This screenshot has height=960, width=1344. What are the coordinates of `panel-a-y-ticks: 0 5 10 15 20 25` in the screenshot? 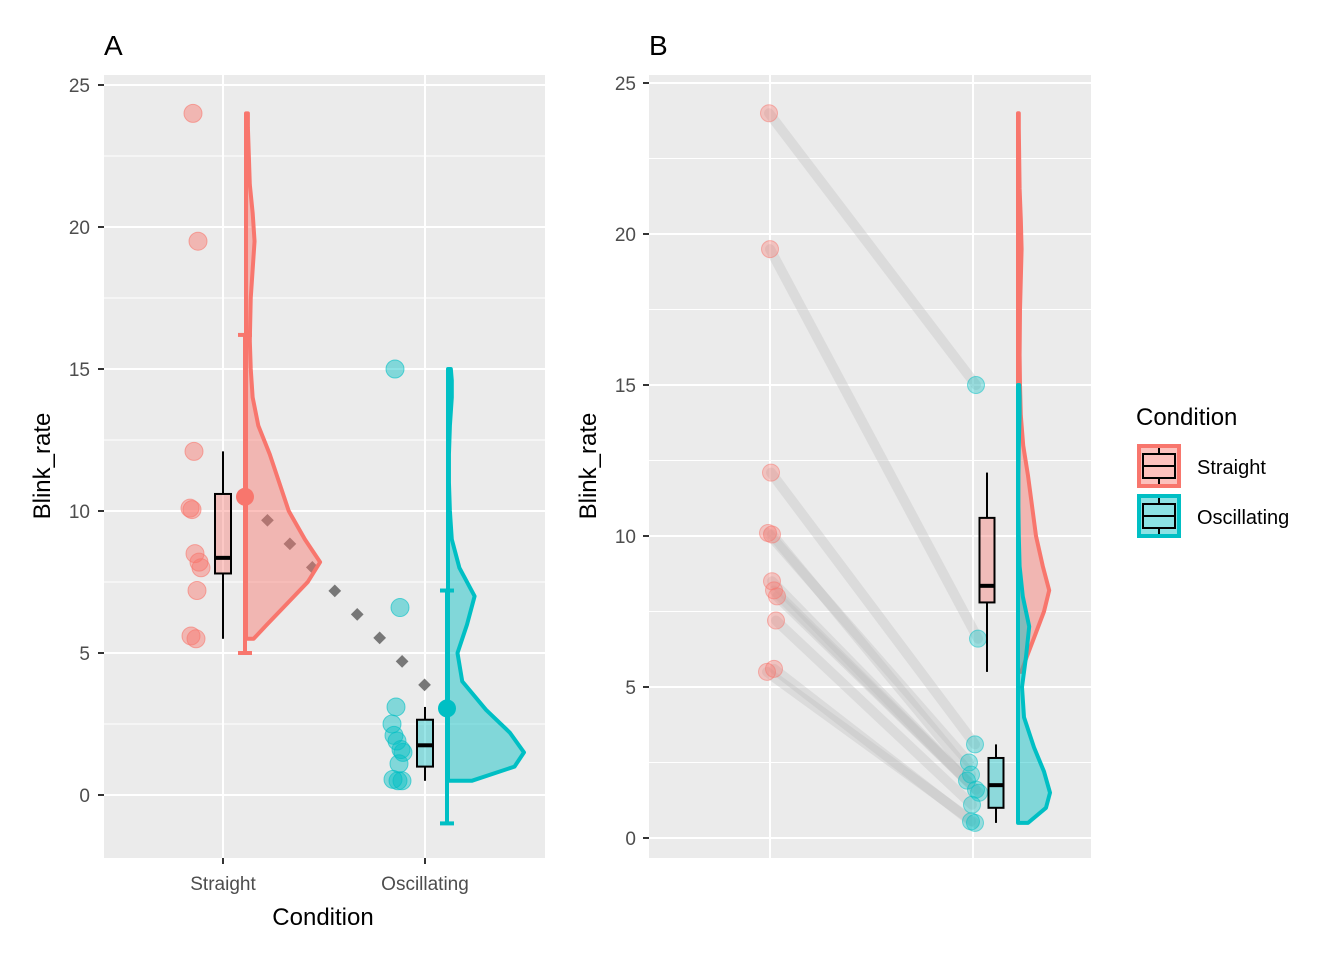 It's located at (86, 441).